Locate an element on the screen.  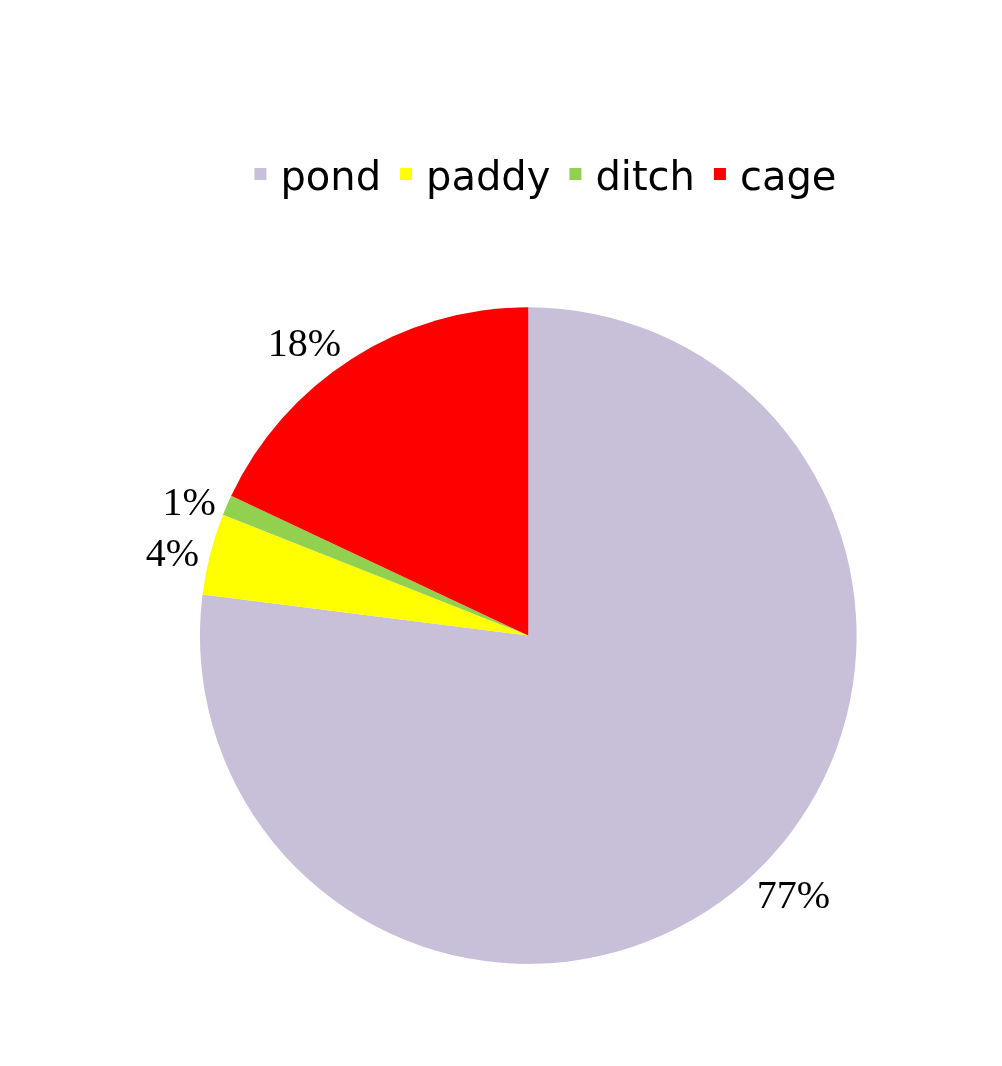
data-label: 77% is located at coordinates (793, 895).